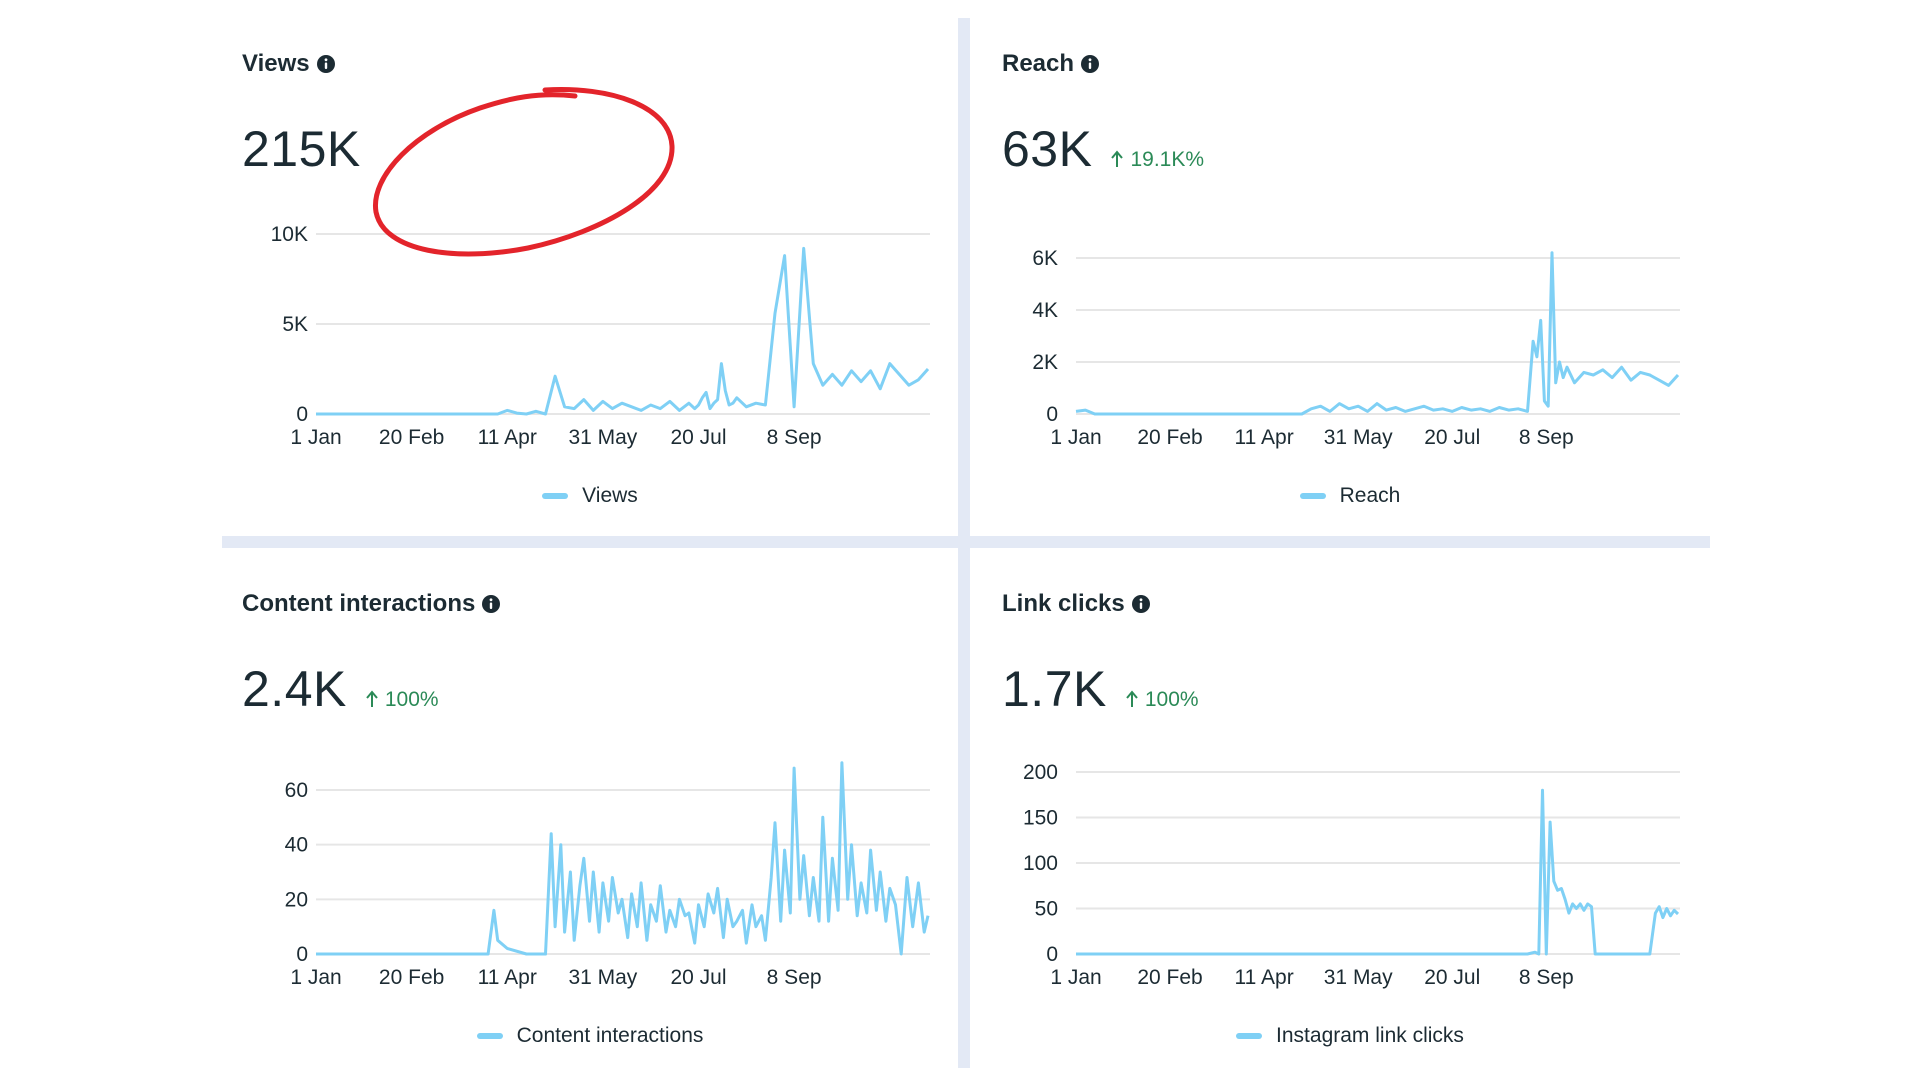 This screenshot has height=1080, width=1920. Describe the element at coordinates (1167, 159) in the screenshot. I see `reach-delta: 19.1K%` at that location.